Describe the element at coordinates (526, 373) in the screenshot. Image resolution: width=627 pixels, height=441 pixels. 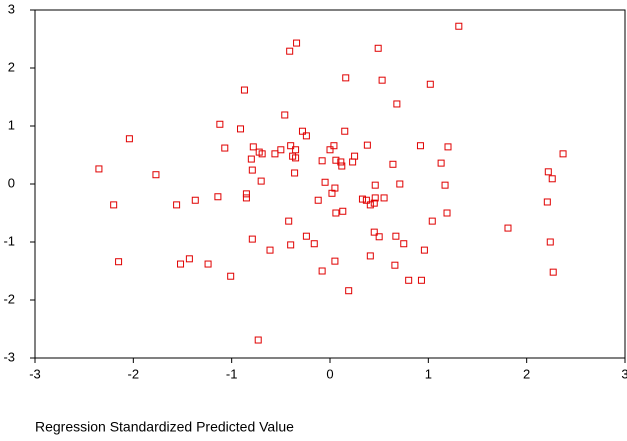
I see `x-tick-label: 2` at that location.